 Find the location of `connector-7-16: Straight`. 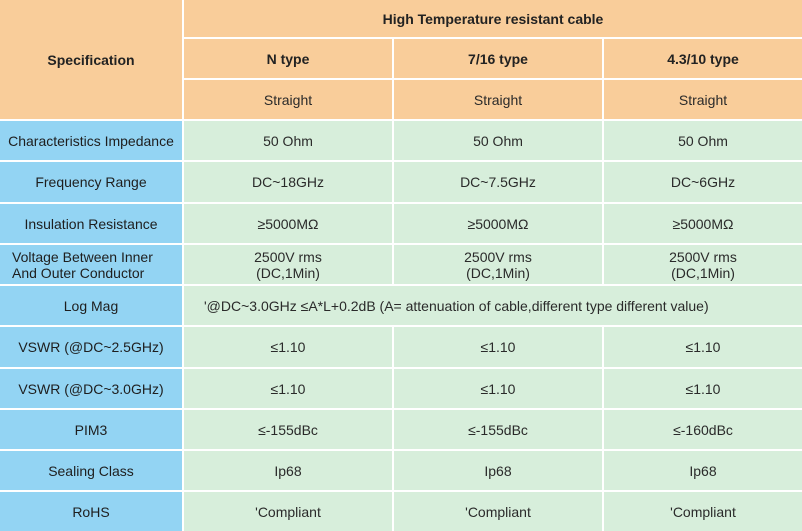

connector-7-16: Straight is located at coordinates (498, 99).